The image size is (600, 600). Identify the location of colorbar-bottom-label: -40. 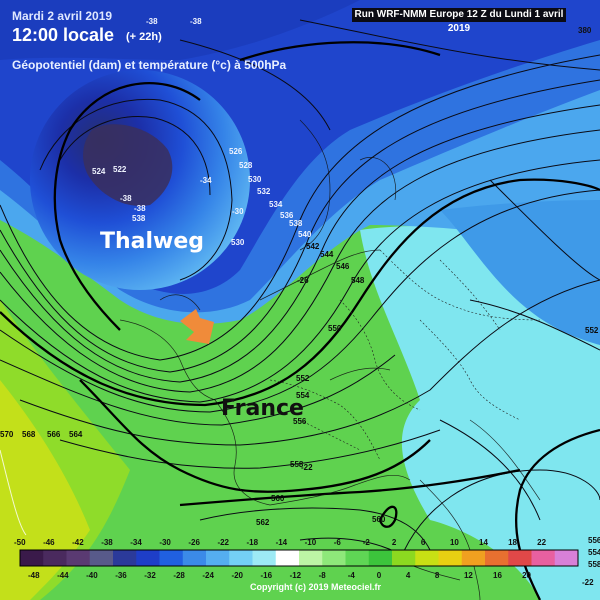
(92, 575).